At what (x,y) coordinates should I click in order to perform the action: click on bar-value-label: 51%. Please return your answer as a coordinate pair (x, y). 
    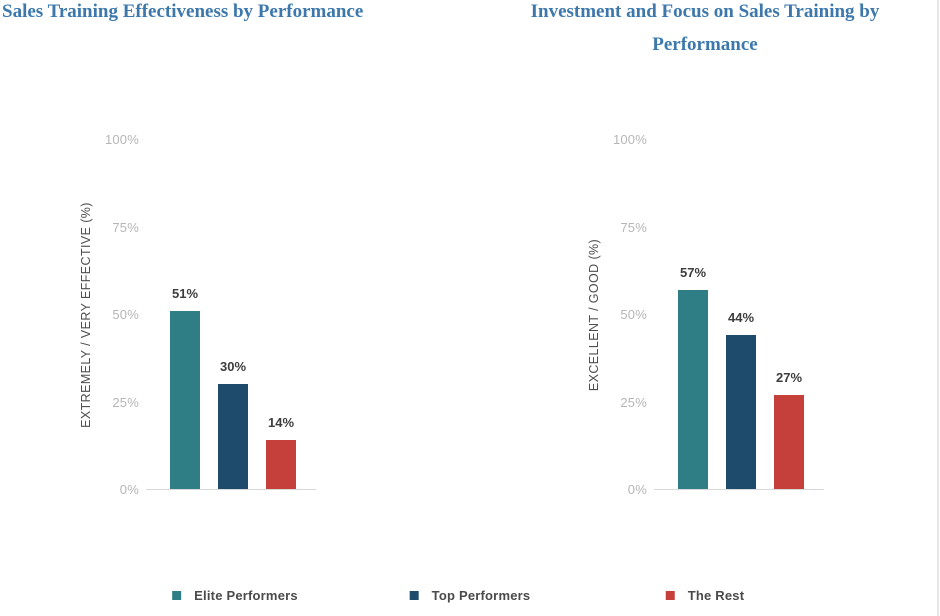
    Looking at the image, I should click on (185, 293).